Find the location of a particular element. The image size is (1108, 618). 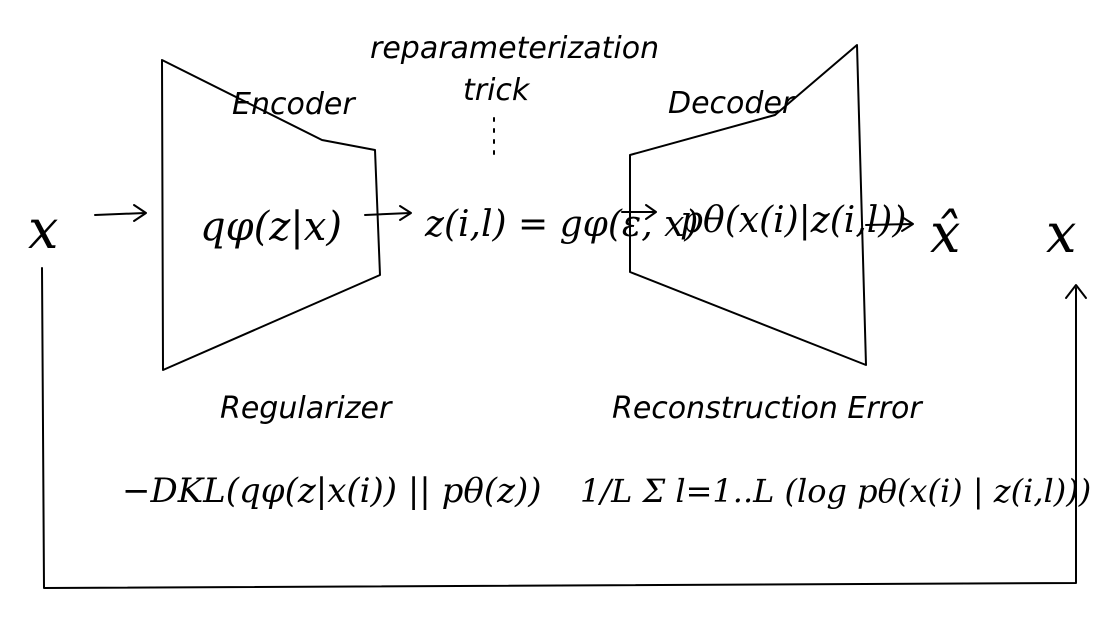

encoder-shape is located at coordinates (271, 215).